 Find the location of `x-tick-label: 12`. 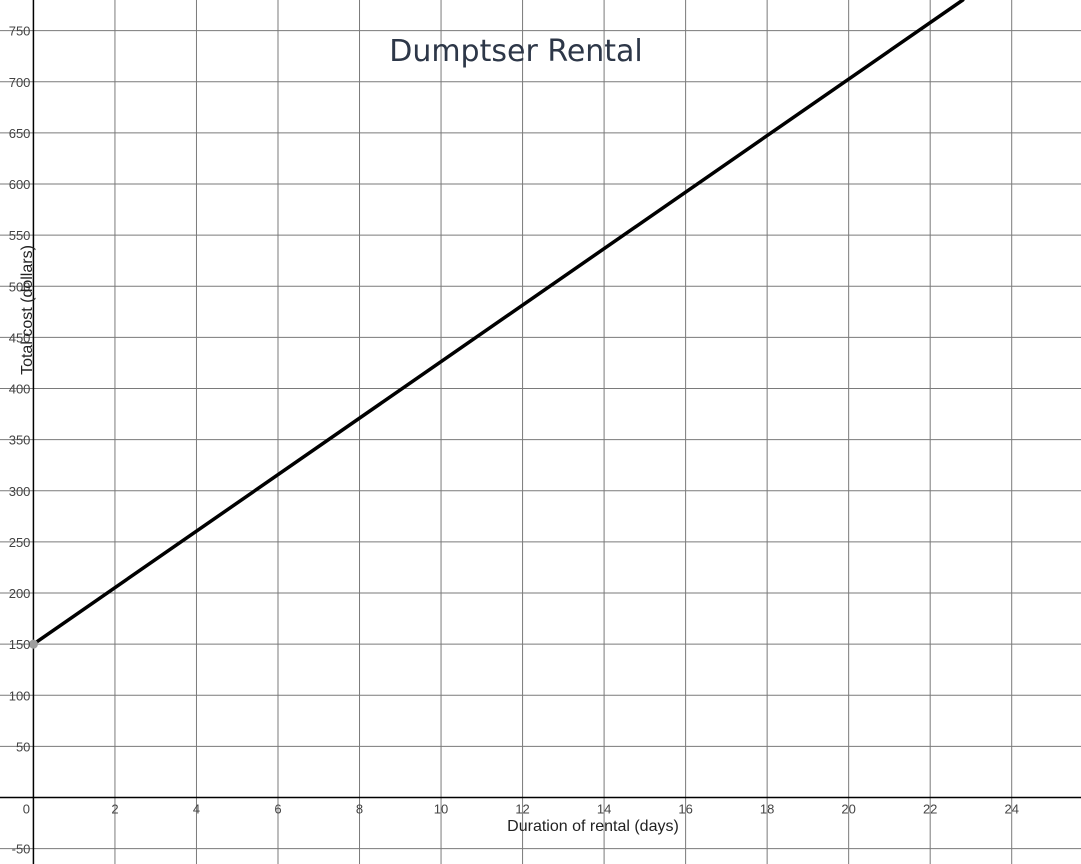

x-tick-label: 12 is located at coordinates (522, 809).